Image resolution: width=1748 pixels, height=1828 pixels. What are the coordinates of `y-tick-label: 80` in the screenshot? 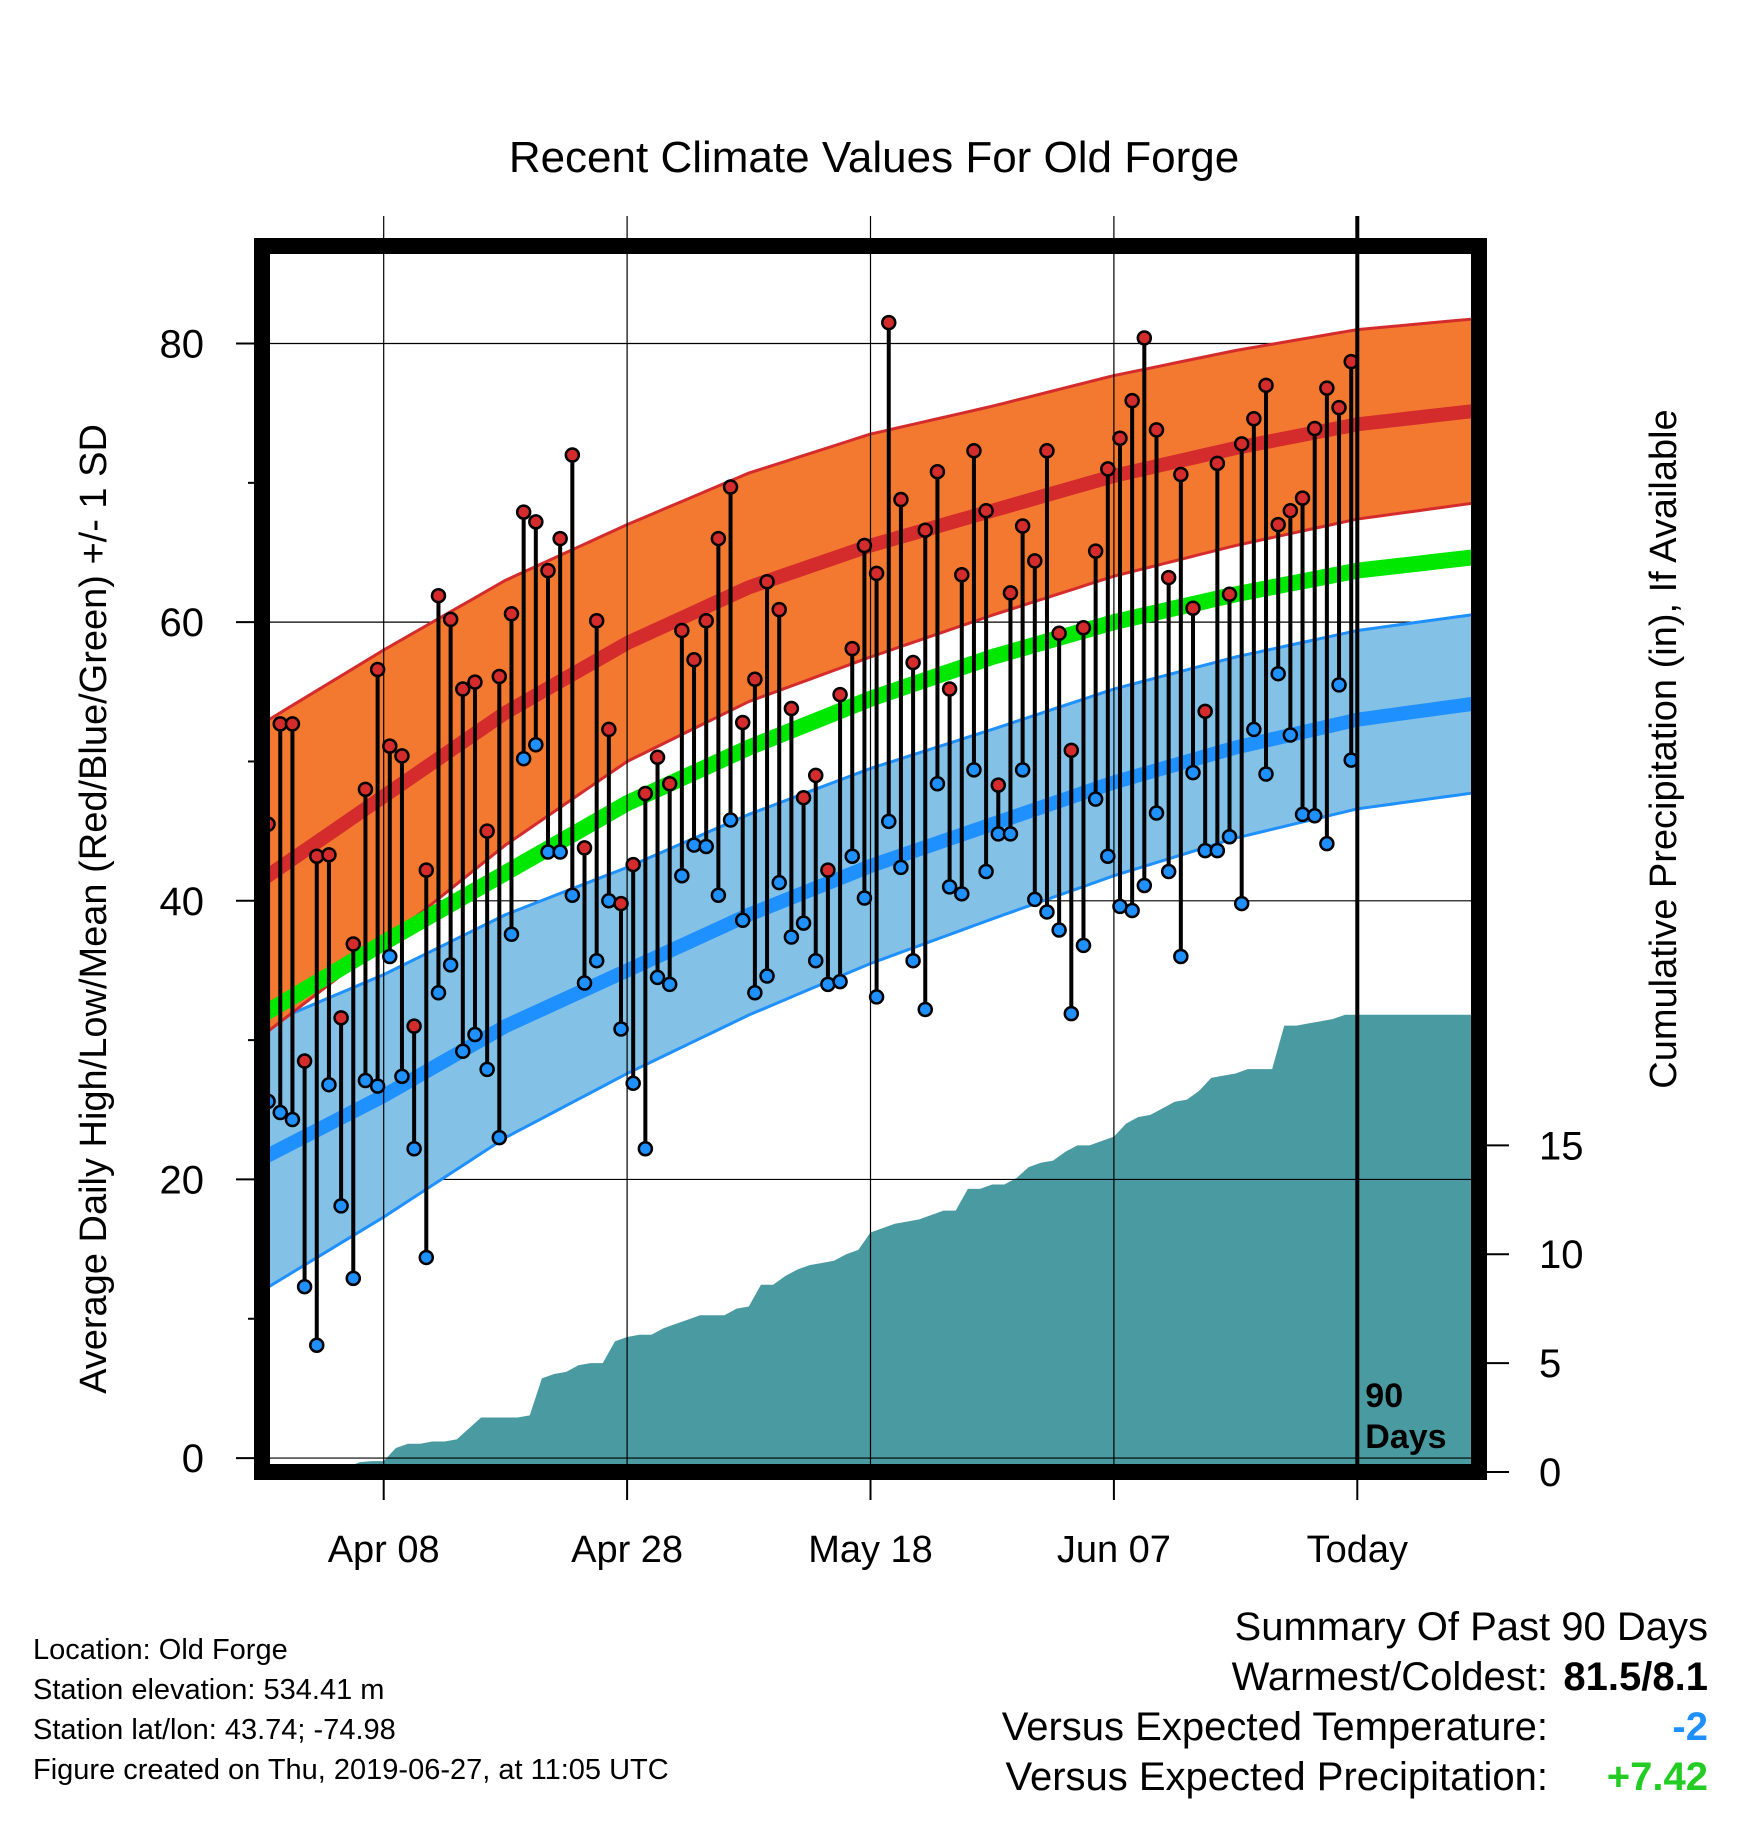 It's located at (182, 345).